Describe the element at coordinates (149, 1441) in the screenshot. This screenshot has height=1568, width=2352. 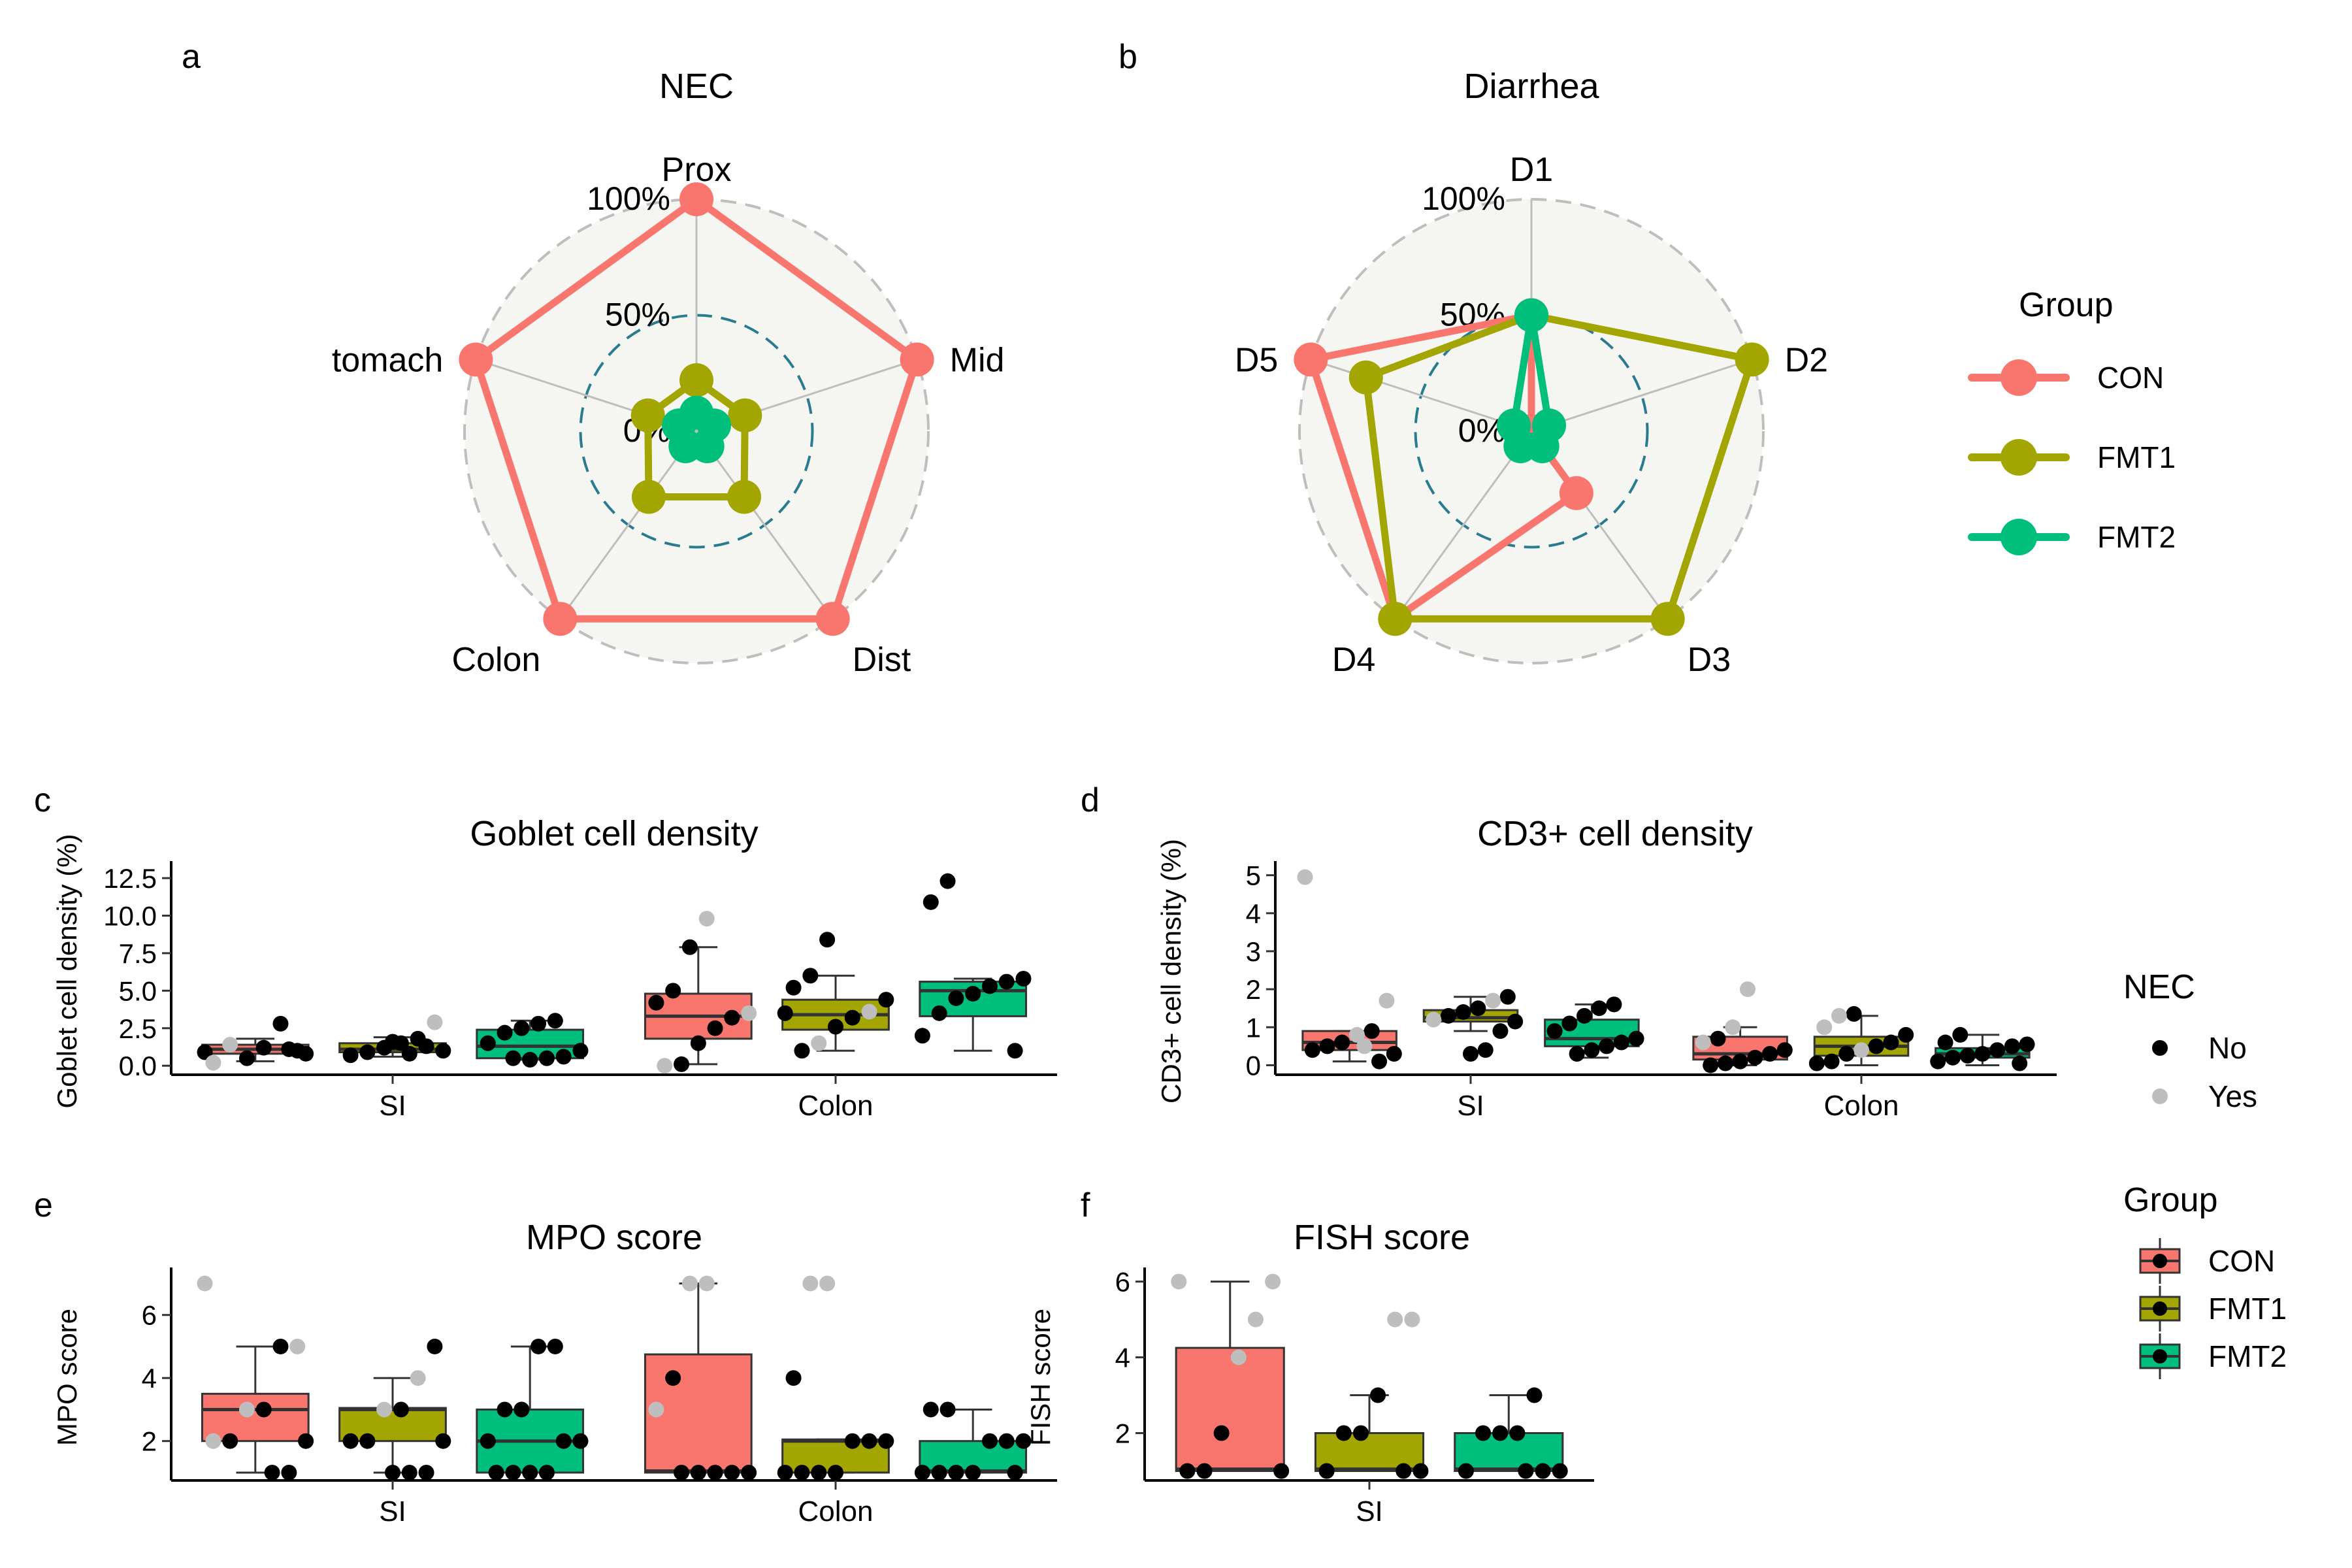
I see `y-tick-label-e-0: 2` at that location.